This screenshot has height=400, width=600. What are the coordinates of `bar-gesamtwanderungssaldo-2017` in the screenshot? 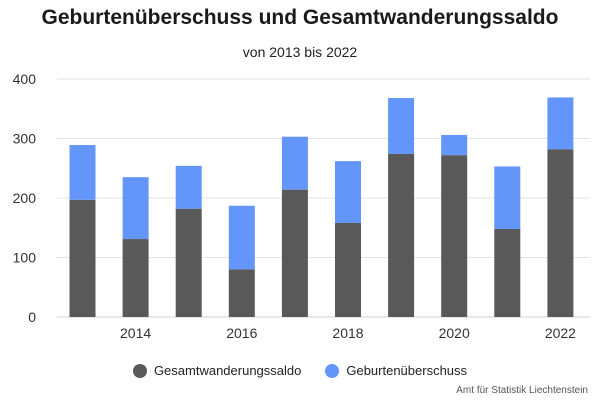 It's located at (294, 253).